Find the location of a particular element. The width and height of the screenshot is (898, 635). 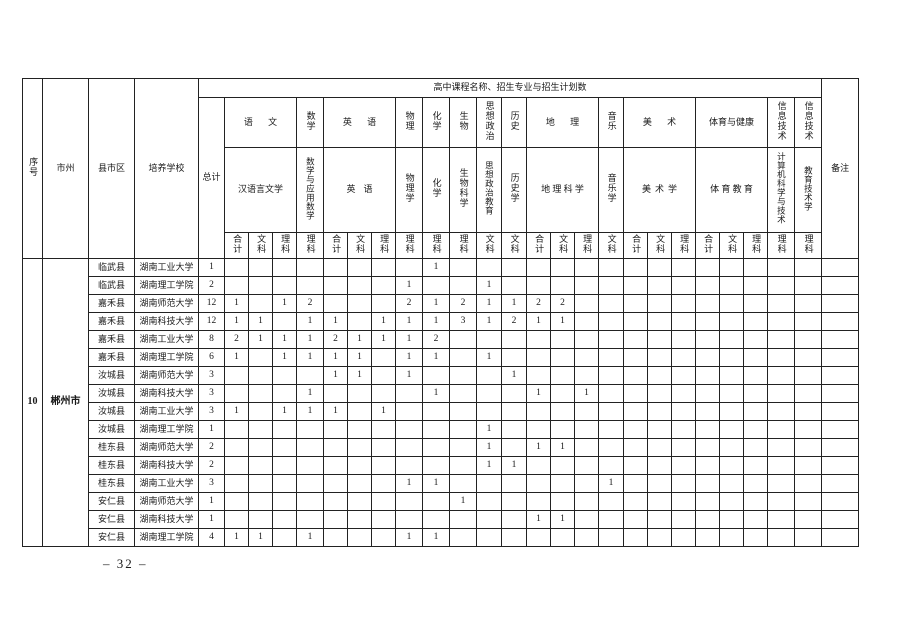

major-biology: 生物科学 is located at coordinates (463, 190).